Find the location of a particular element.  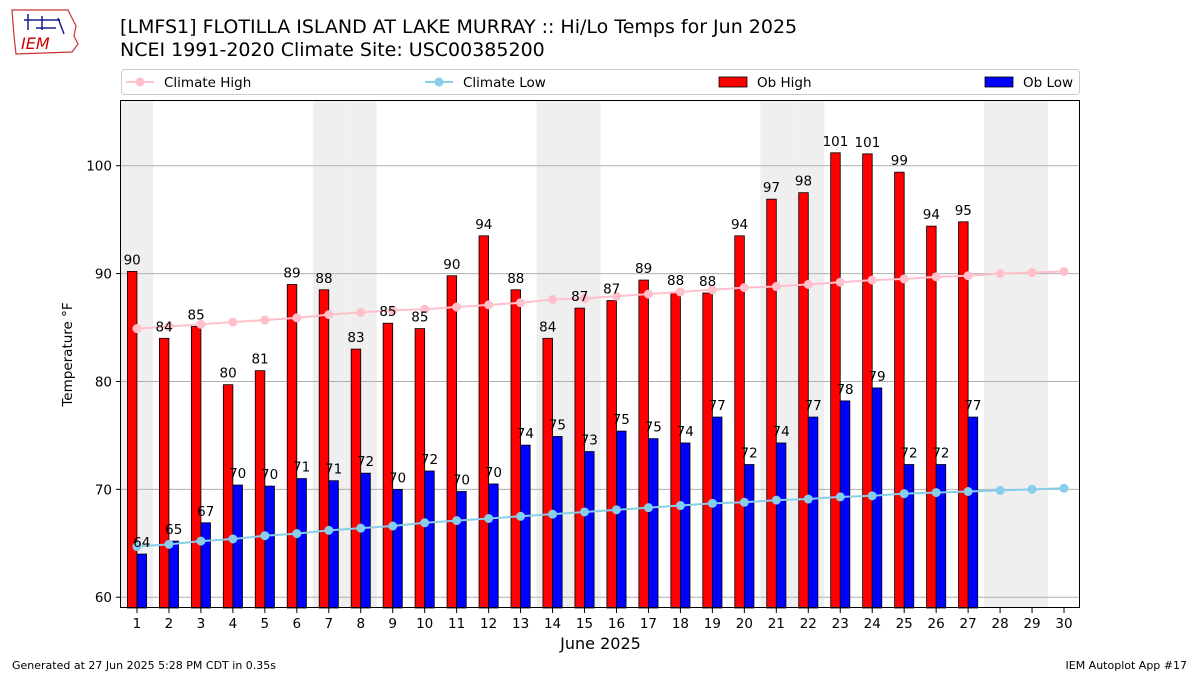

ob-high-value-label: 81 is located at coordinates (259, 360).